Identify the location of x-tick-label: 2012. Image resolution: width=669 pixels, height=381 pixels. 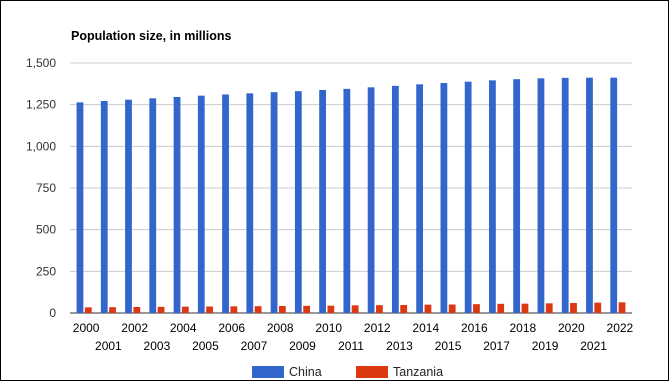
(377, 328).